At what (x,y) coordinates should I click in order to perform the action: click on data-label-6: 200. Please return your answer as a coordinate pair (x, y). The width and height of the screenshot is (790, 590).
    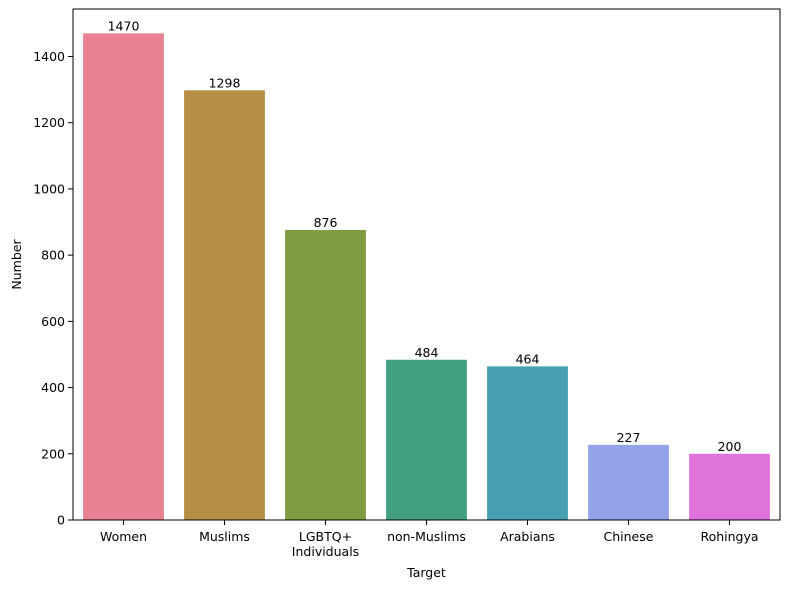
    Looking at the image, I should click on (730, 446).